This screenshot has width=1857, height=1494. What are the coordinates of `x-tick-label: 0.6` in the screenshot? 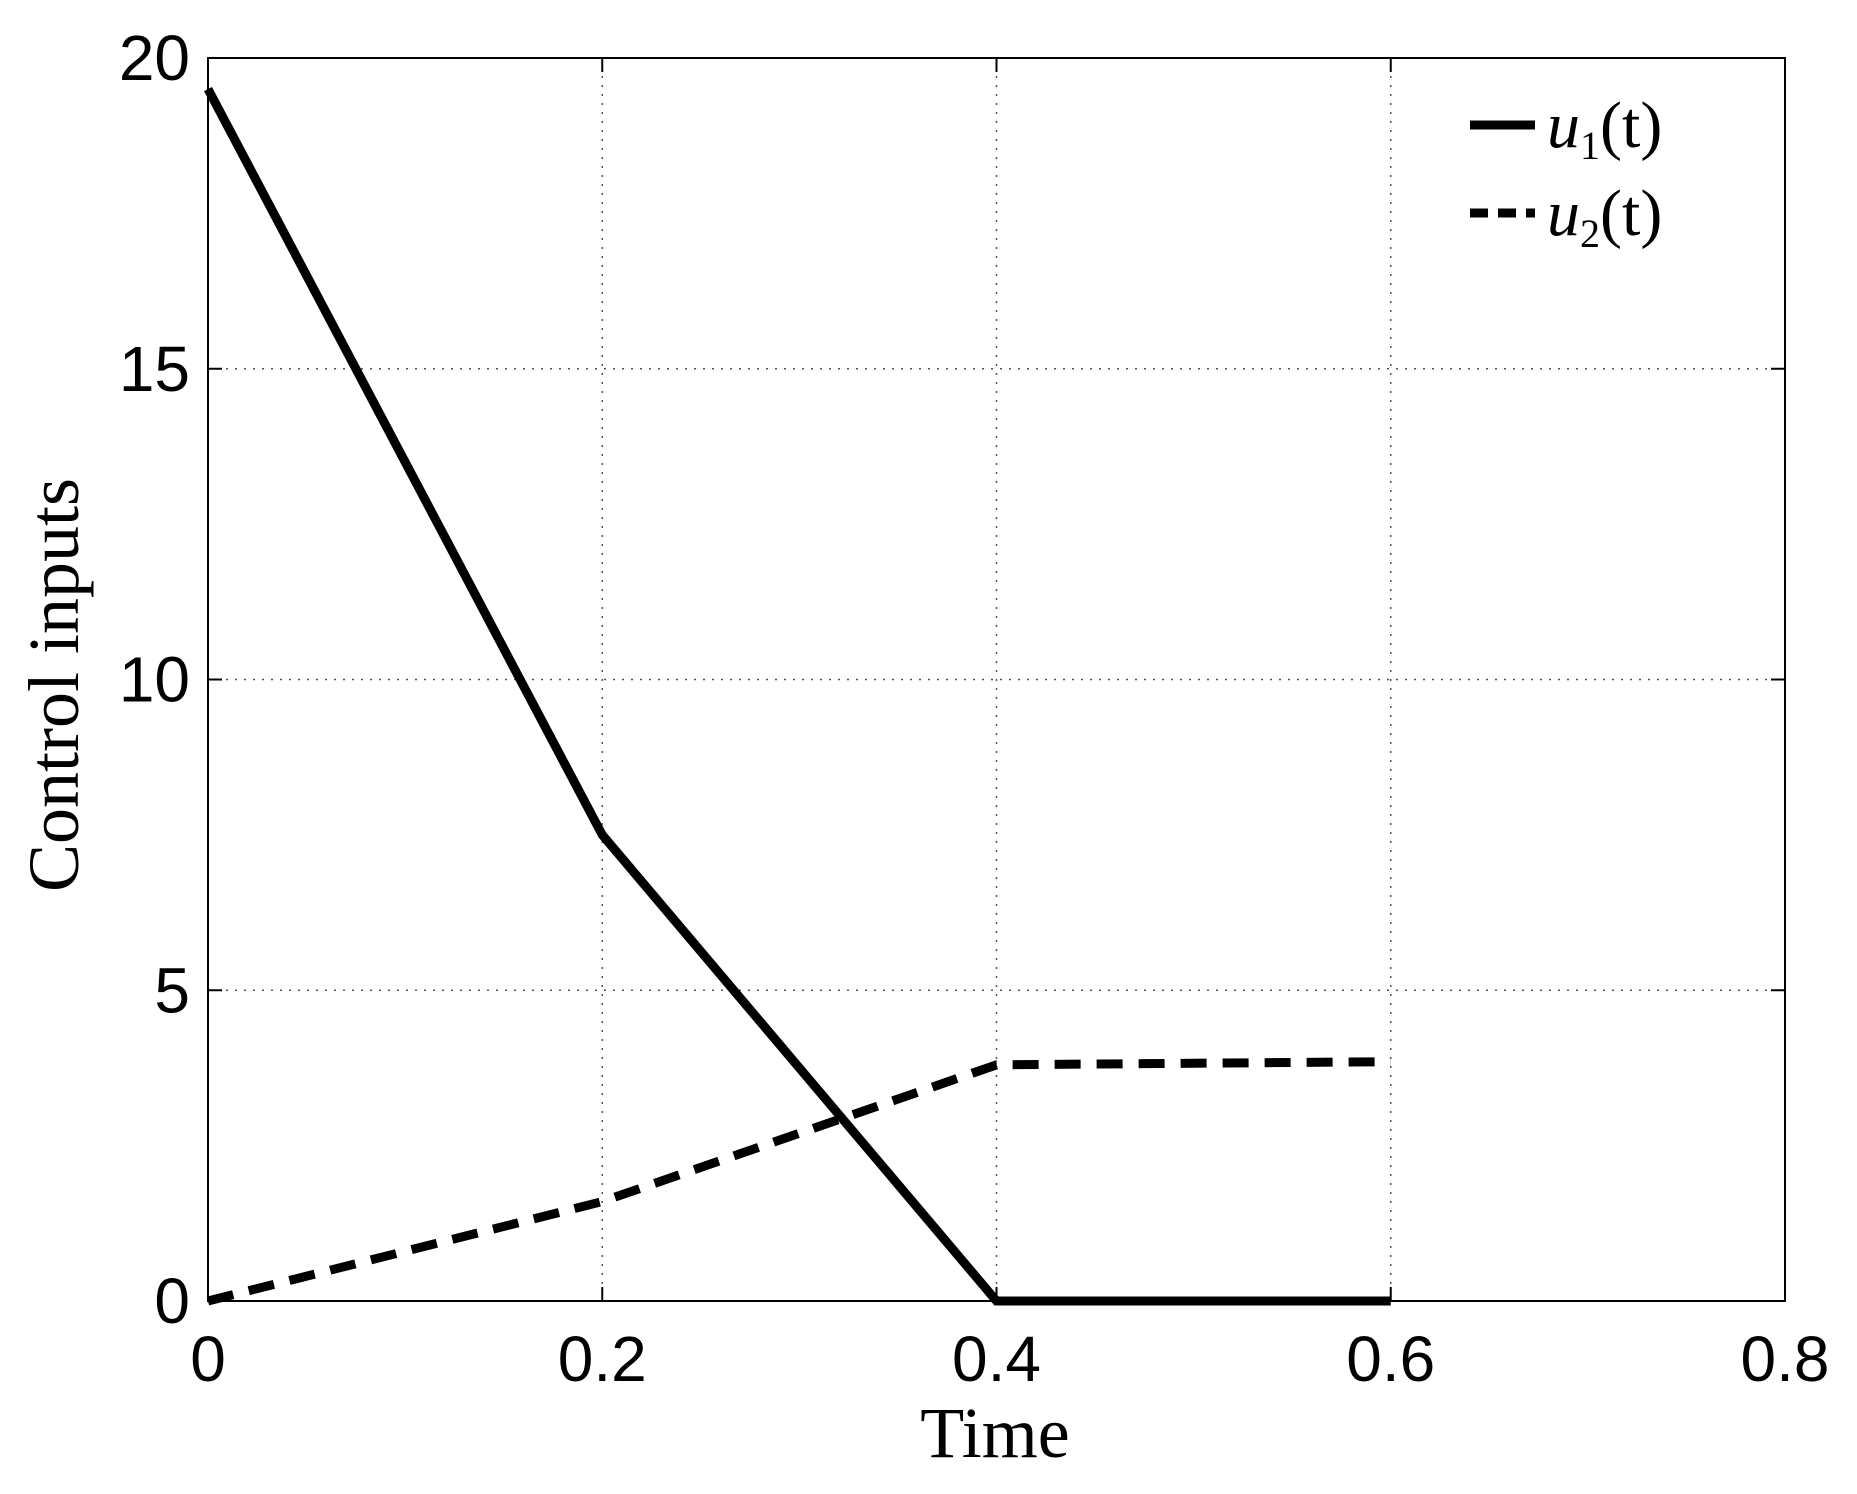 It's located at (1390, 1359).